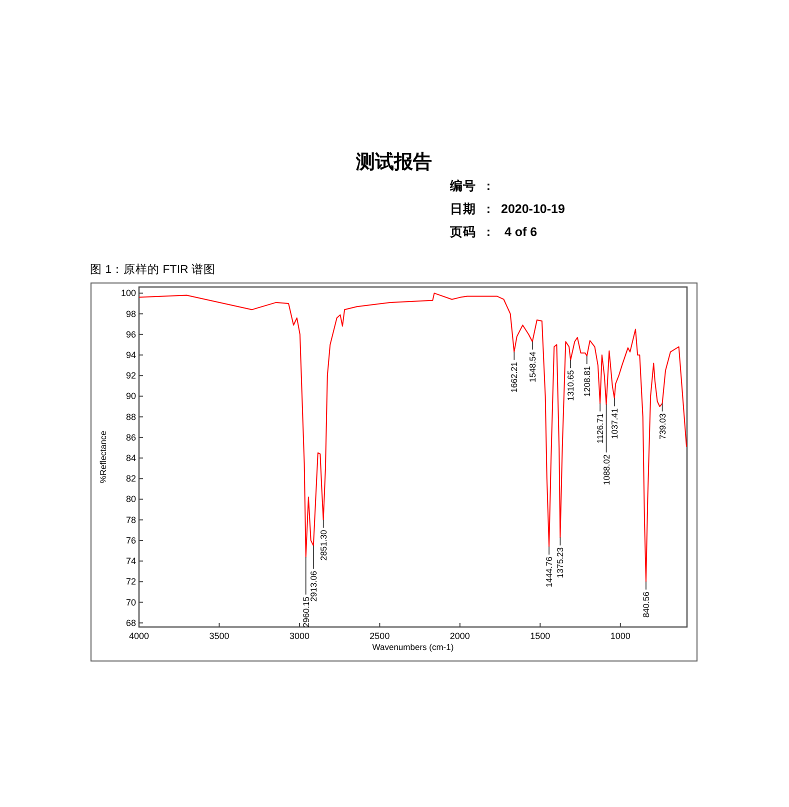 This screenshot has width=789, height=807. Describe the element at coordinates (131, 313) in the screenshot. I see `y-tick-label: 98` at that location.